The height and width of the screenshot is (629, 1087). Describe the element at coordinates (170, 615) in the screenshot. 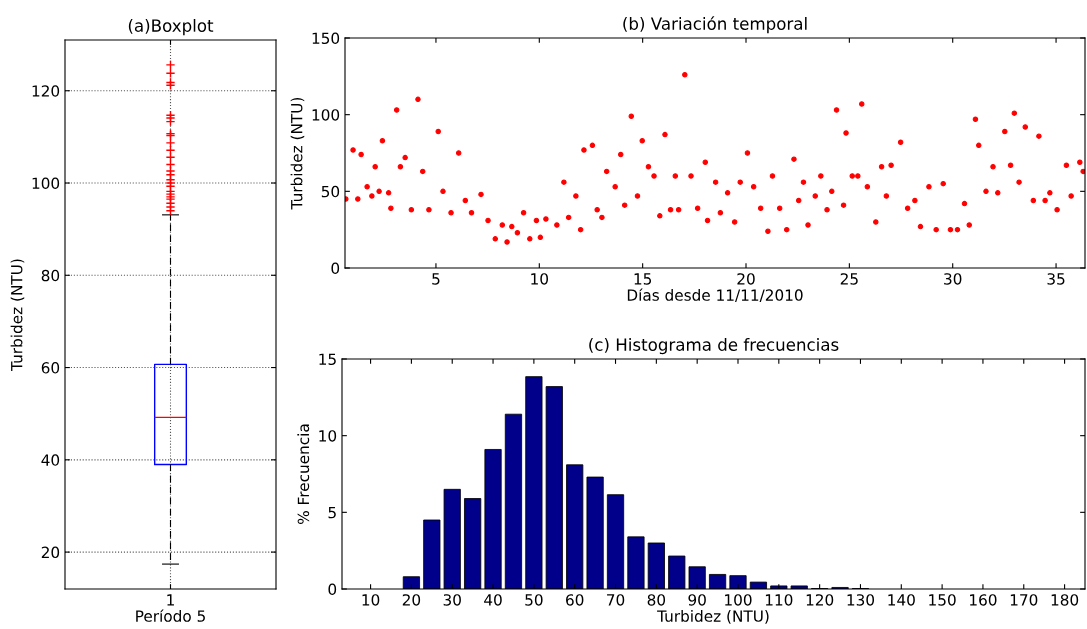

I see `x-axis-title: Período 5` at that location.